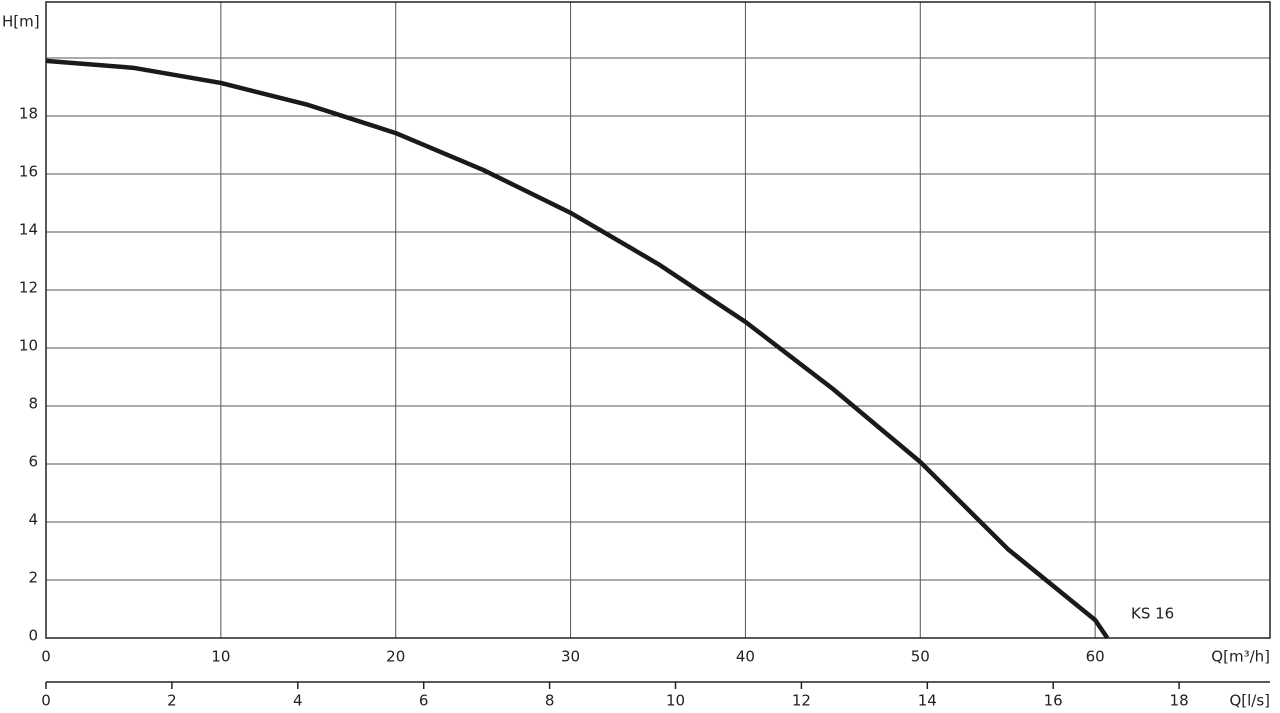 This screenshot has height=713, width=1280. I want to click on y-tick-label: 12, so click(28, 287).